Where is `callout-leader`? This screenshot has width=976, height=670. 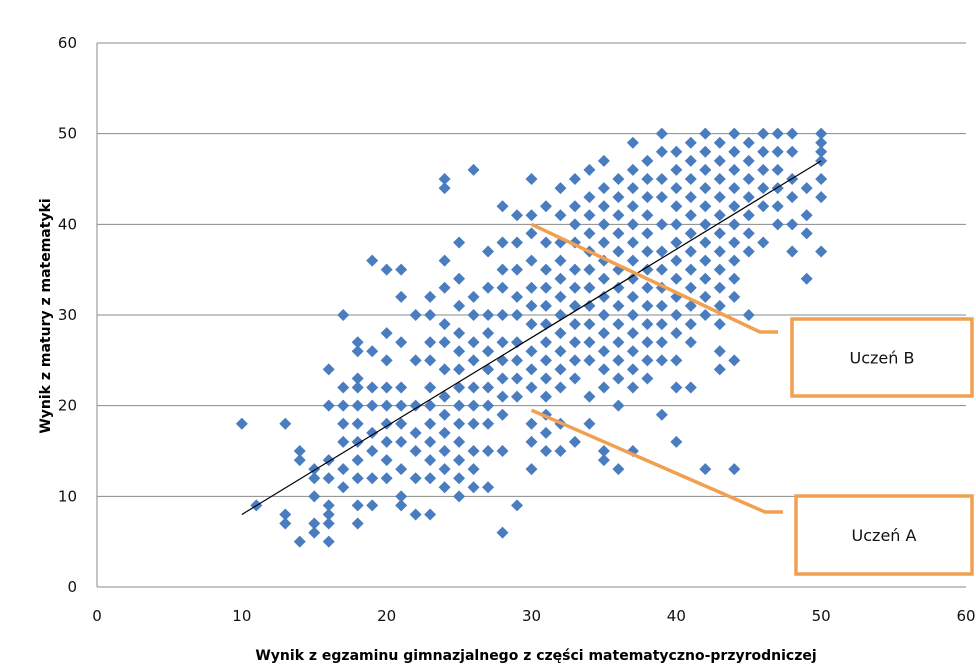
callout-leader is located at coordinates (654, 278).